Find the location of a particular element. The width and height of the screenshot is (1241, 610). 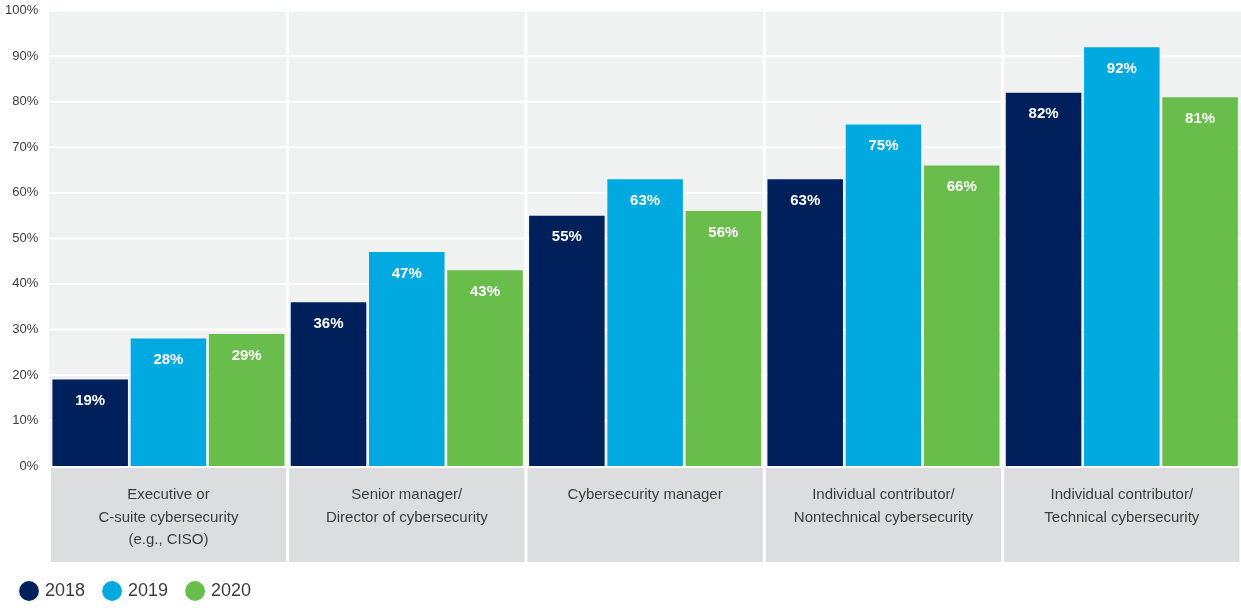

legend-label: 2020 is located at coordinates (231, 589).